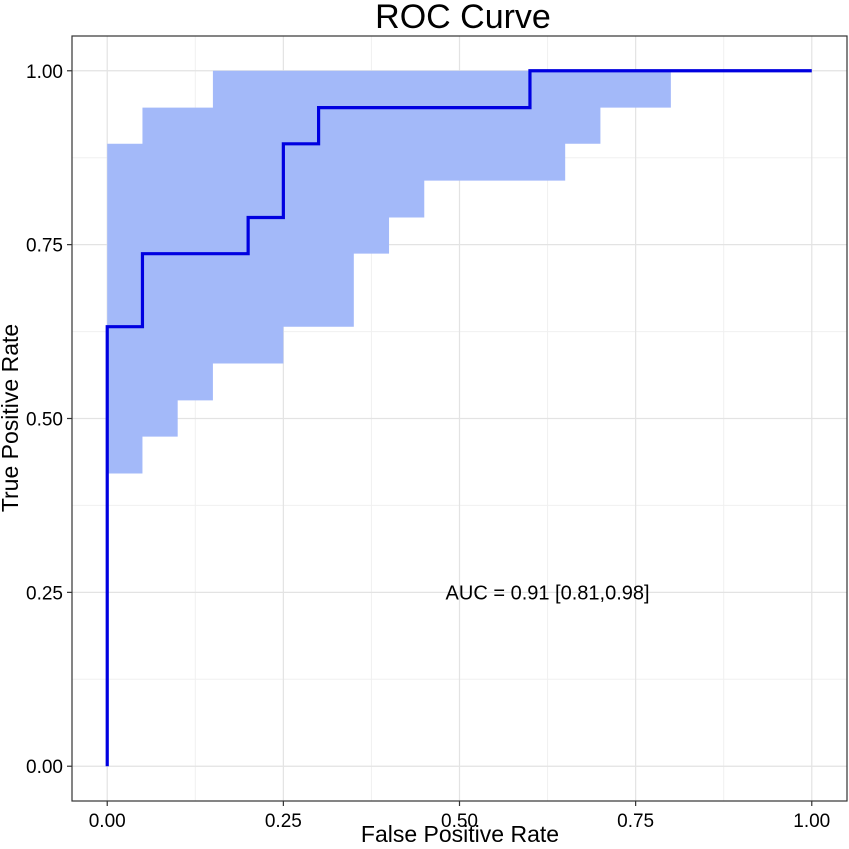 The height and width of the screenshot is (849, 849). What do you see at coordinates (44, 246) in the screenshot?
I see `y-tick-label: 0.75` at bounding box center [44, 246].